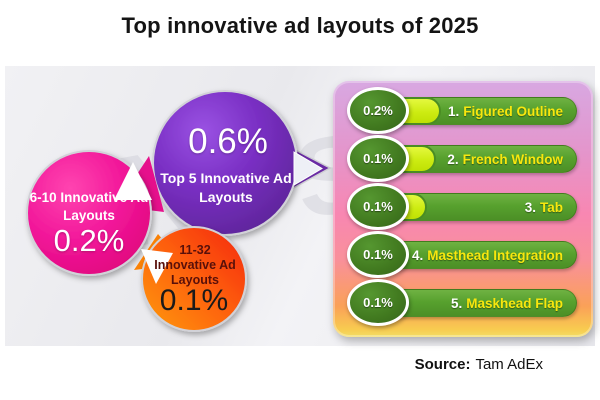  I want to click on source-label: Source:, so click(442, 364).